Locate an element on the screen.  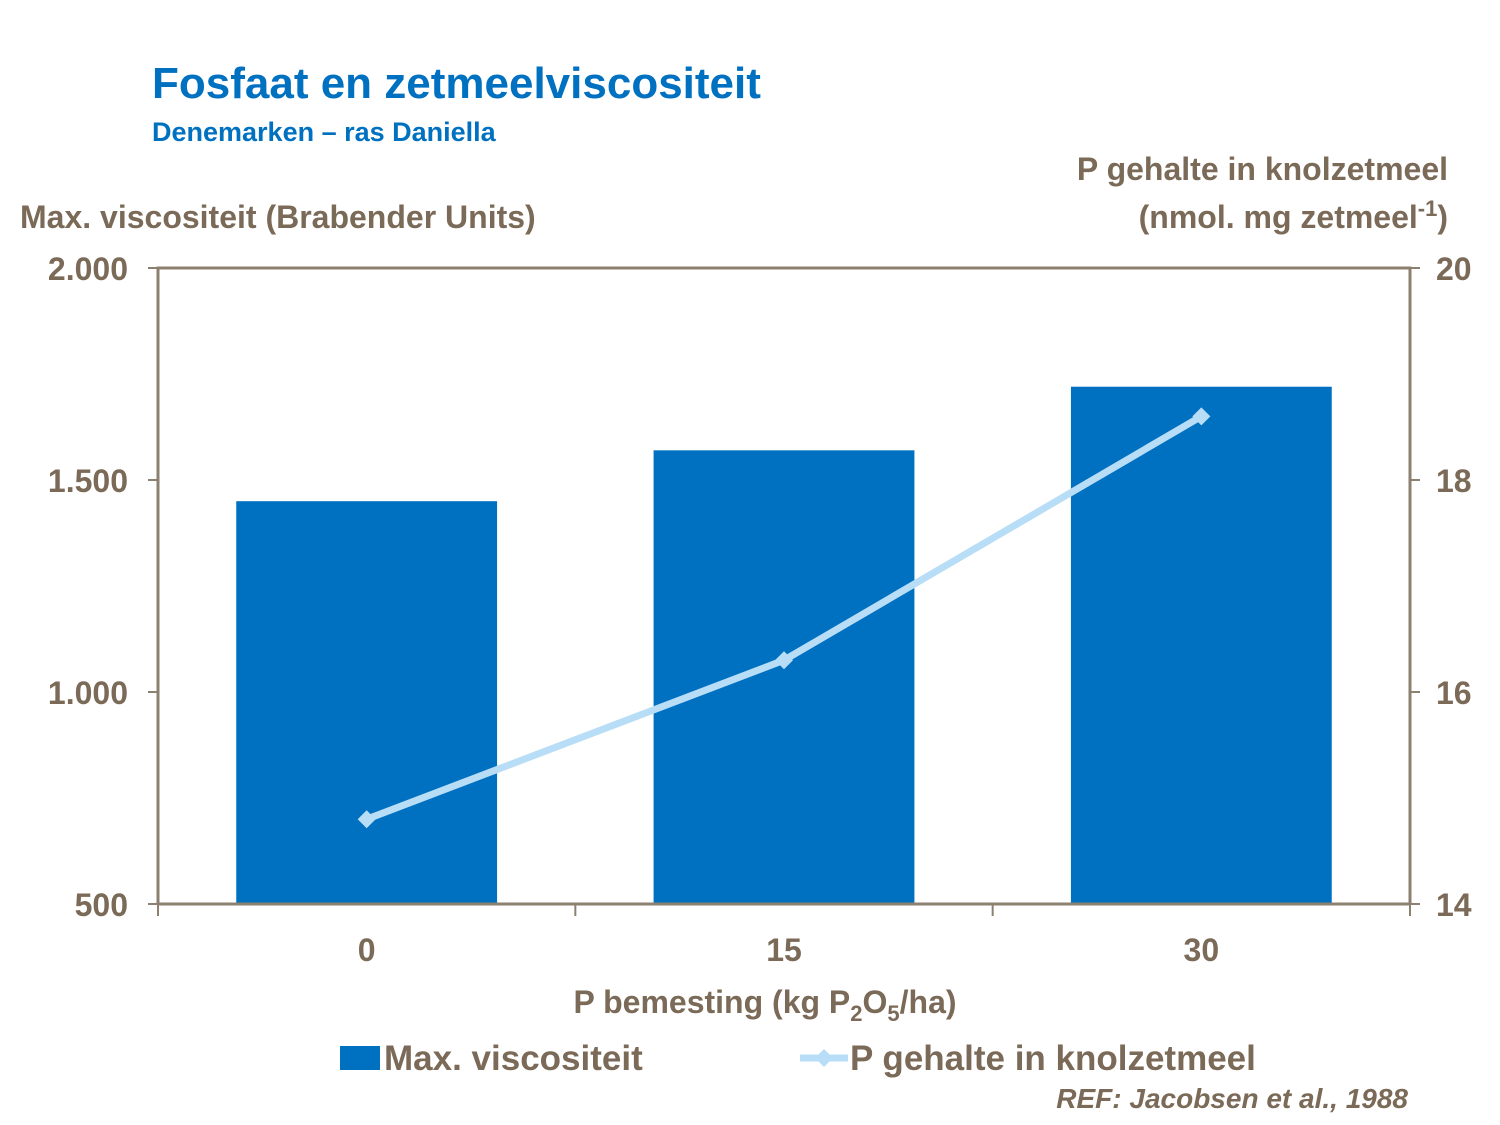
x-axis-label: P bemesting (kg P2O5/ha) is located at coordinates (764, 1005).